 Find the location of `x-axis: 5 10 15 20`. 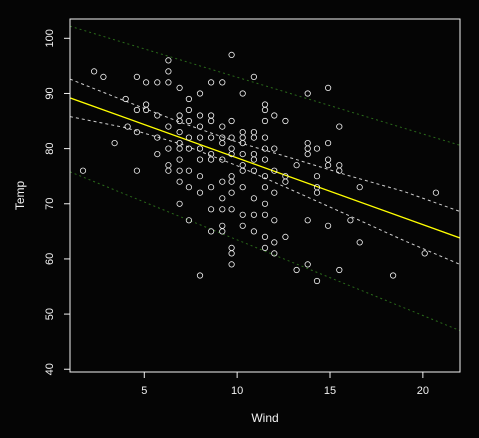

x-axis: 5 10 15 20 is located at coordinates (285, 384).